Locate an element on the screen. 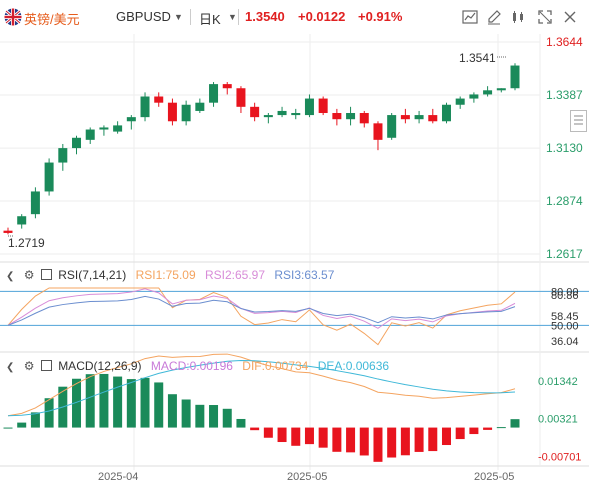  rsi1-value: RSI1:75.09 is located at coordinates (165, 275).